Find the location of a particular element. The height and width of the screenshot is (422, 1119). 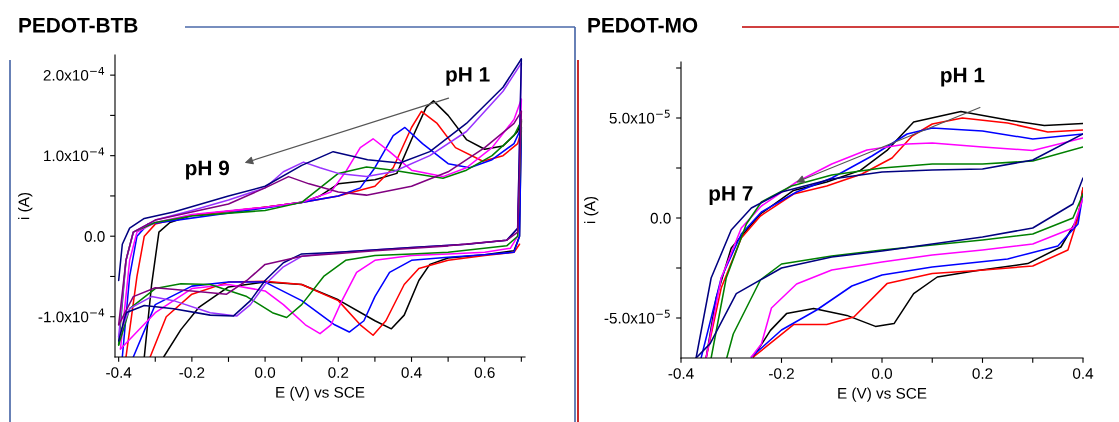

annotation: pH 7 is located at coordinates (731, 195).